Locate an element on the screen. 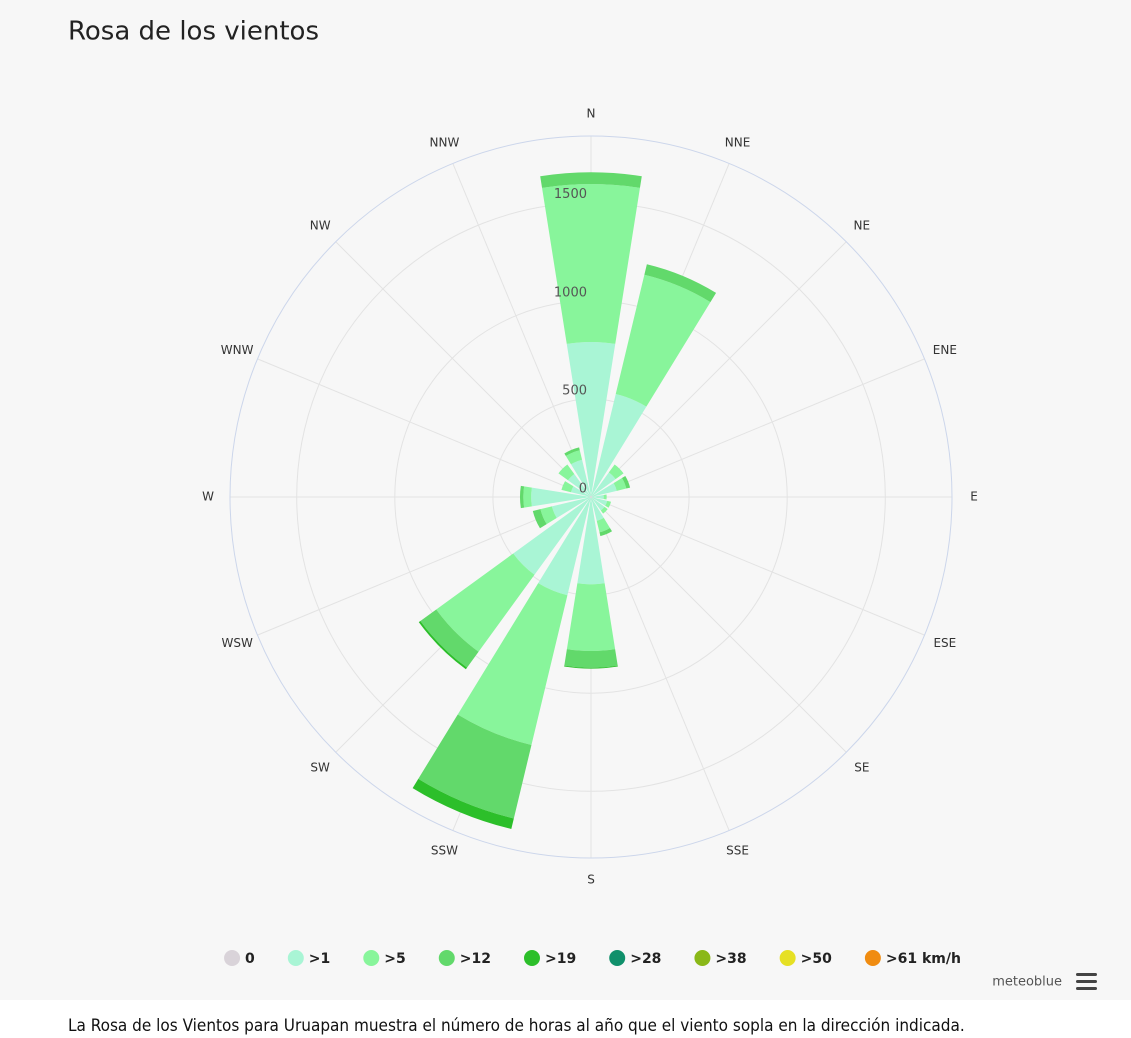  direction-label: NNE is located at coordinates (738, 143).